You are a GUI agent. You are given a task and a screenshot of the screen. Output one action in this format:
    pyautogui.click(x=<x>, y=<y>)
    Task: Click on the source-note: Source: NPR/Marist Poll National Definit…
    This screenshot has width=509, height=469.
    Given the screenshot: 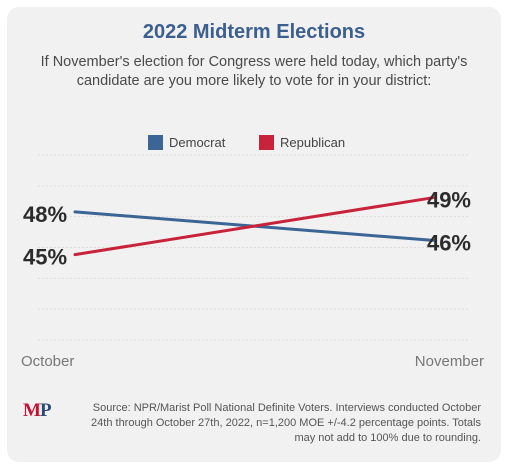 What is the action you would take?
    pyautogui.click(x=286, y=423)
    